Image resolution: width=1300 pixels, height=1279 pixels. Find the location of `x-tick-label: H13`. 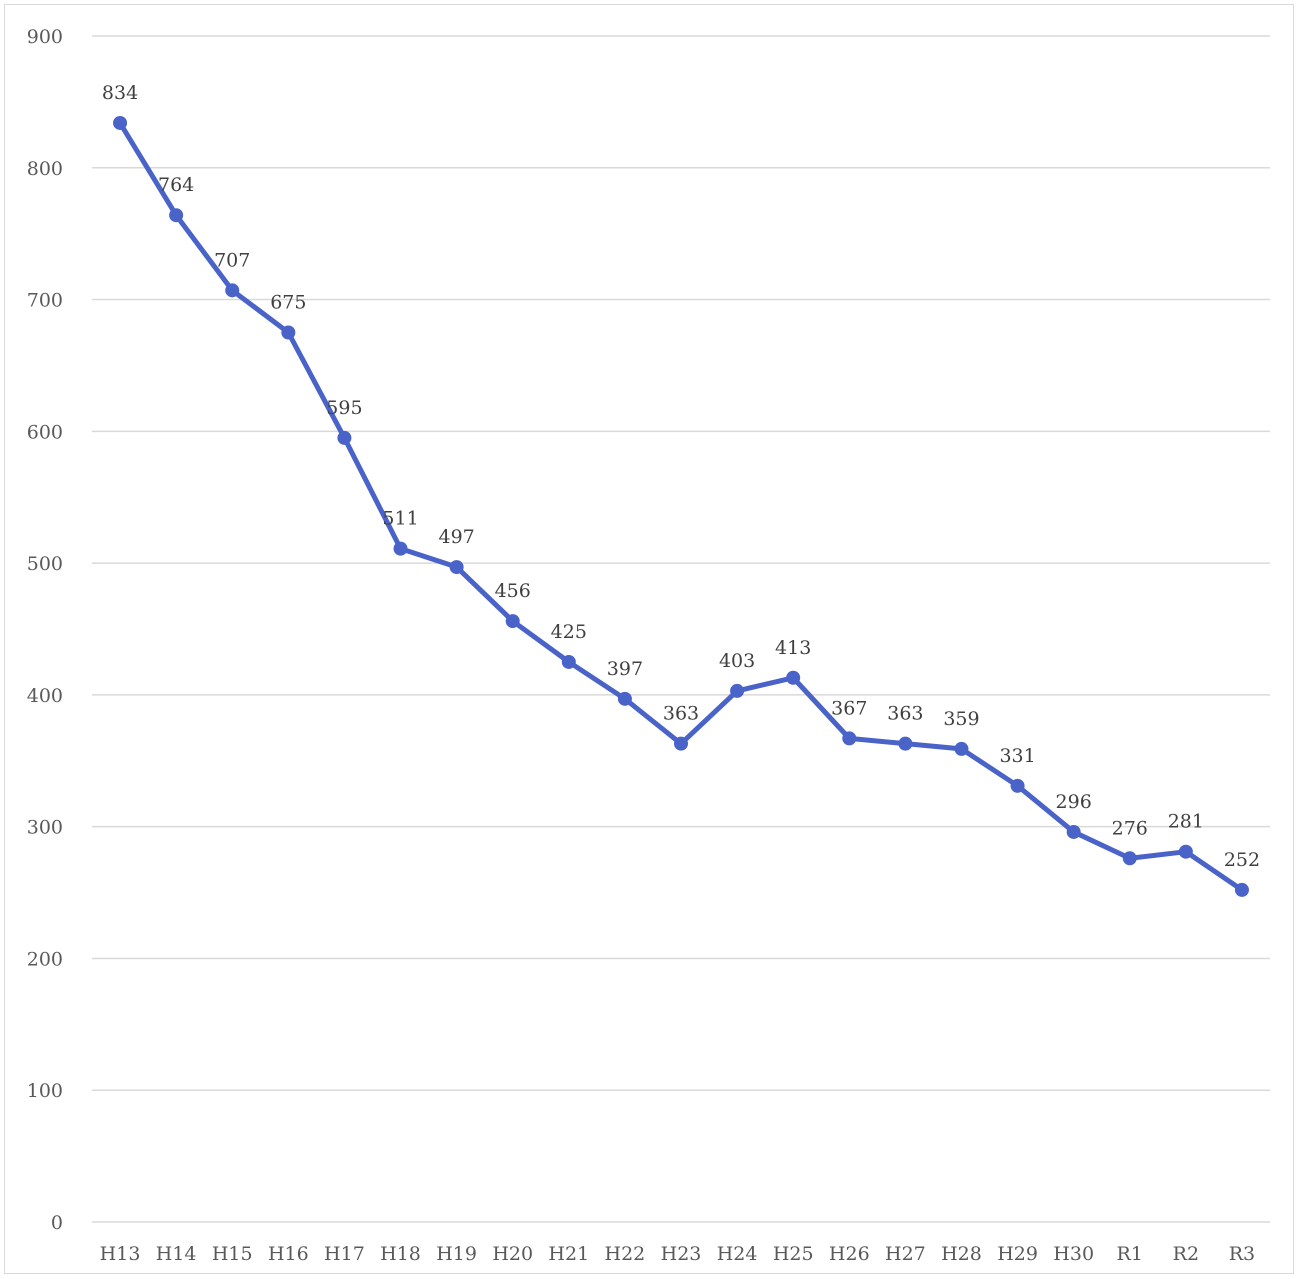

x-tick-label: H13 is located at coordinates (120, 1254).